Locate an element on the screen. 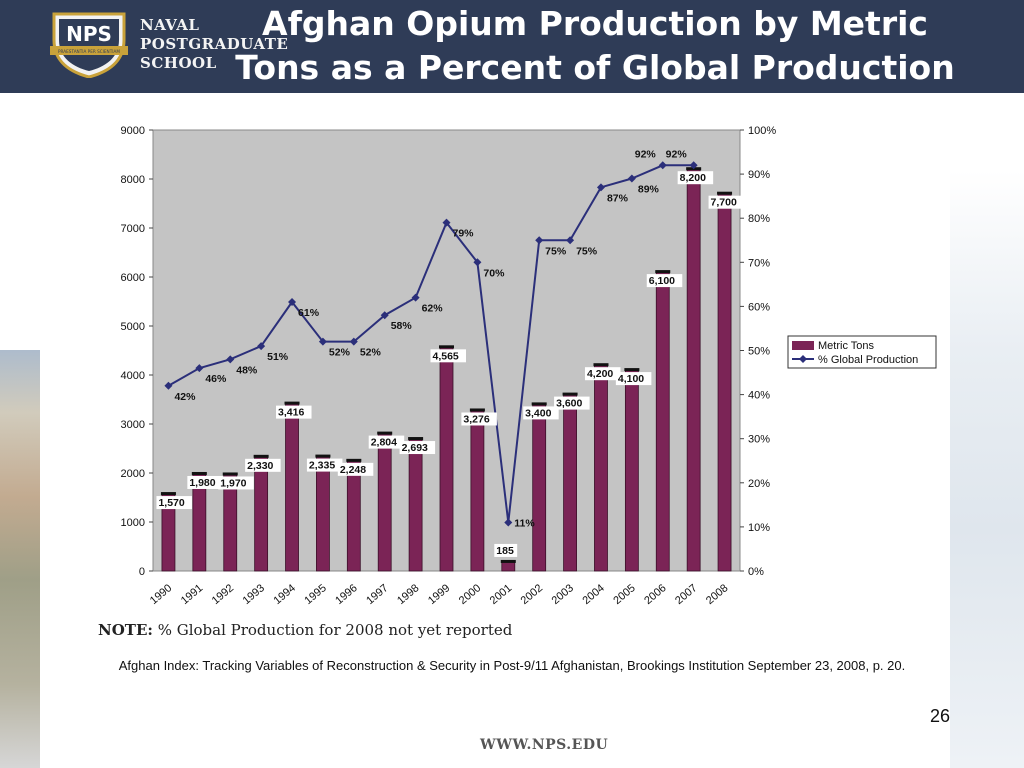 This screenshot has height=768, width=1024. line-percent-label: 92% is located at coordinates (677, 154).